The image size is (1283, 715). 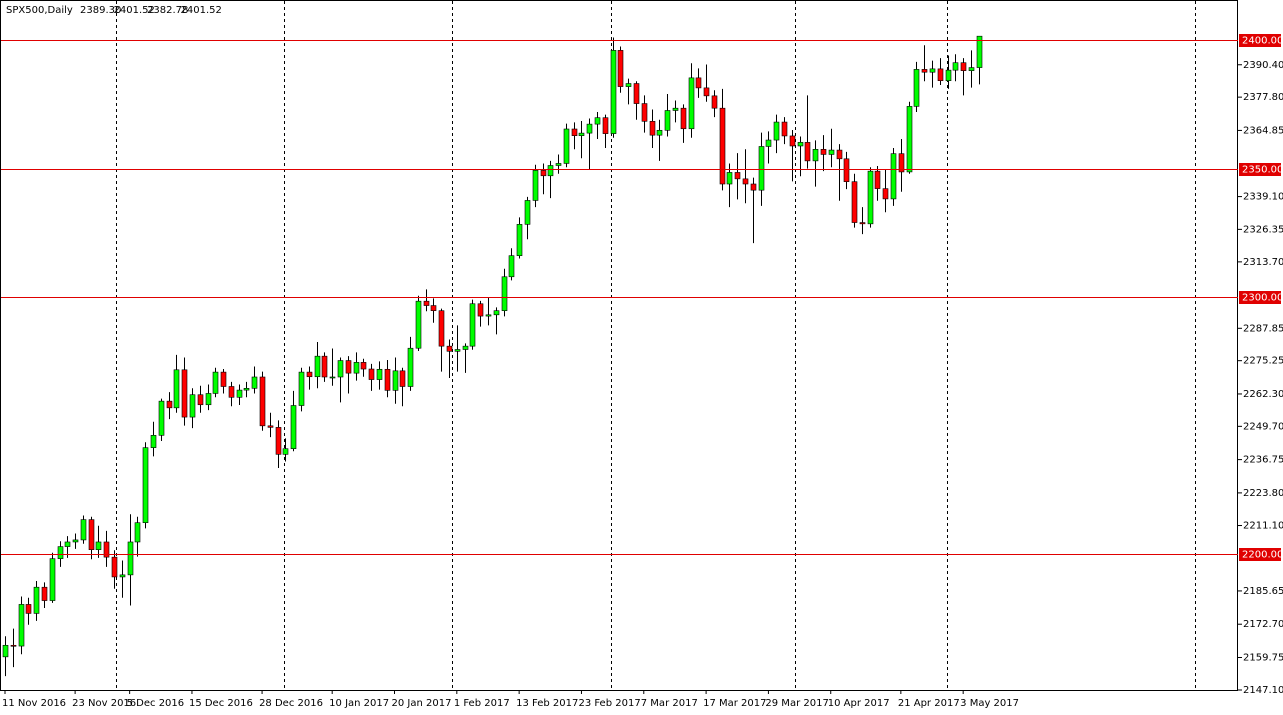 I want to click on x-tick-label: 13 Feb 2017, so click(x=547, y=703).